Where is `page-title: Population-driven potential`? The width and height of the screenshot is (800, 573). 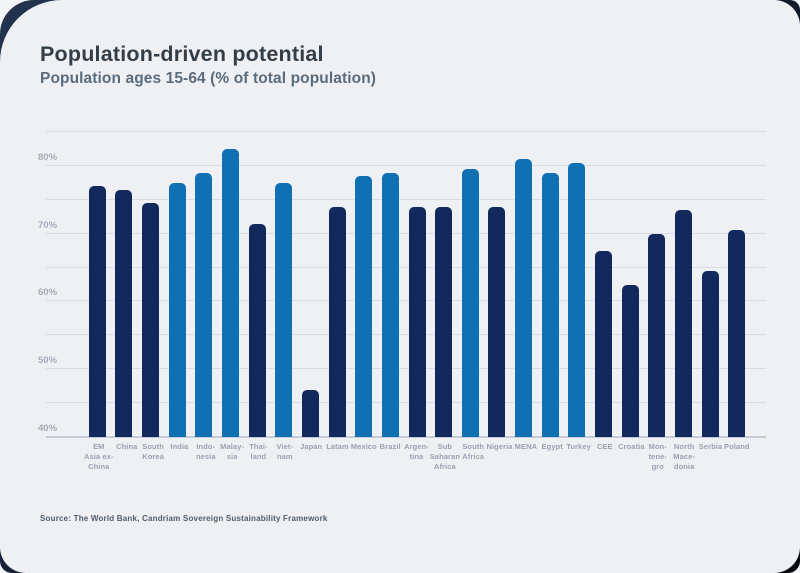
page-title: Population-driven potential is located at coordinates (182, 54).